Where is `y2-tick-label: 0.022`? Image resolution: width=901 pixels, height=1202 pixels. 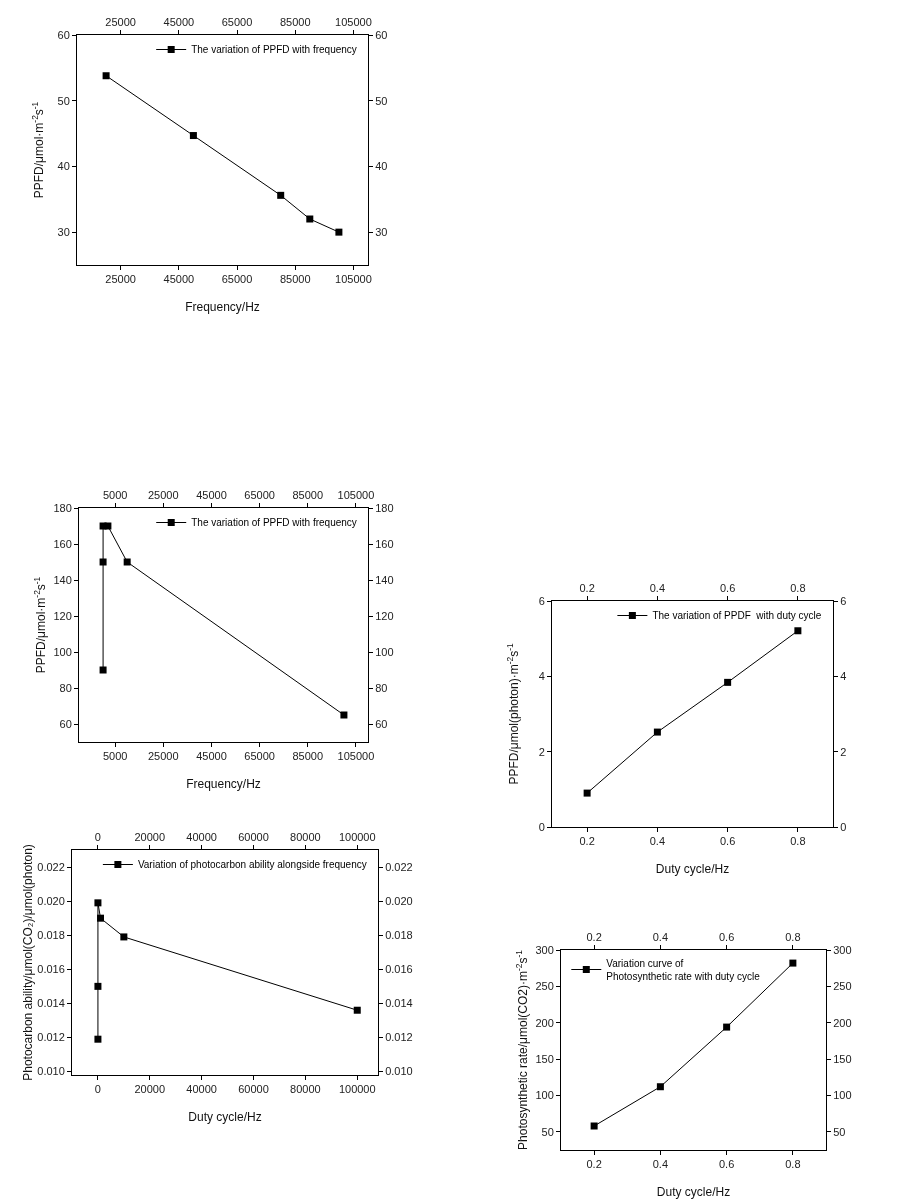
y2-tick-label: 0.022 is located at coordinates (399, 866).